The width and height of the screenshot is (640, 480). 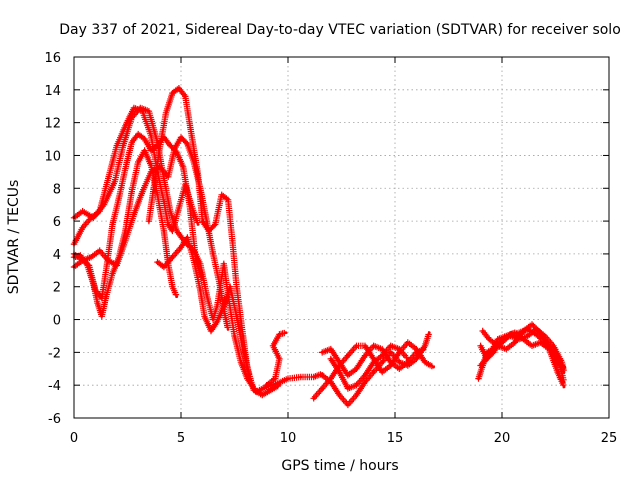 I want to click on x-tick-label: 20, so click(x=502, y=438).